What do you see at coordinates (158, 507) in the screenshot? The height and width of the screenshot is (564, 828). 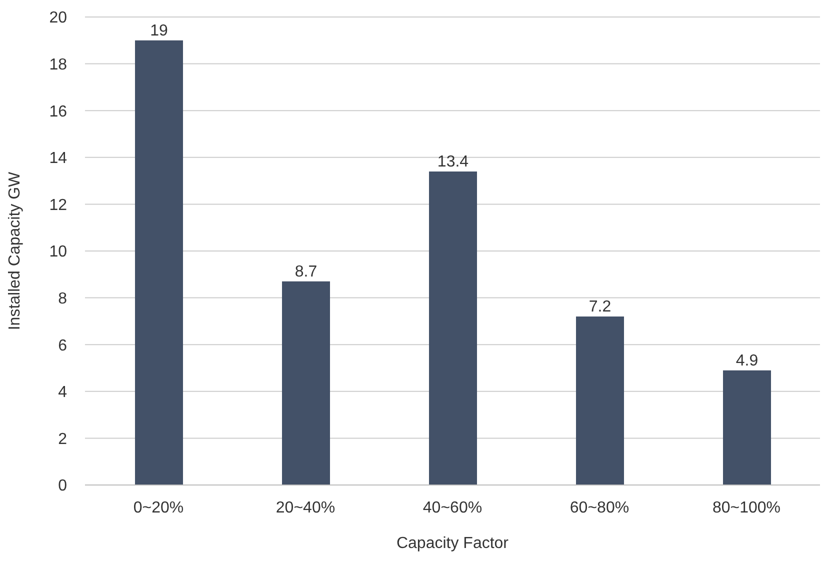 I see `x-tick-label: 0~20%` at bounding box center [158, 507].